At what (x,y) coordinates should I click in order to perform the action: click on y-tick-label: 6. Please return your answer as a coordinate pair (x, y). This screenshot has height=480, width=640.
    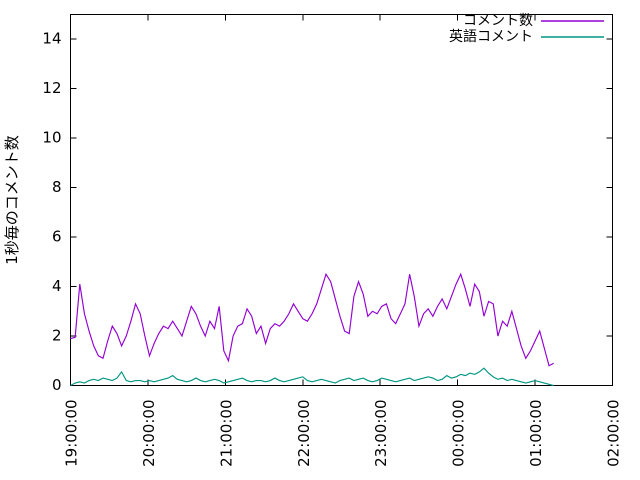
    Looking at the image, I should click on (57, 237).